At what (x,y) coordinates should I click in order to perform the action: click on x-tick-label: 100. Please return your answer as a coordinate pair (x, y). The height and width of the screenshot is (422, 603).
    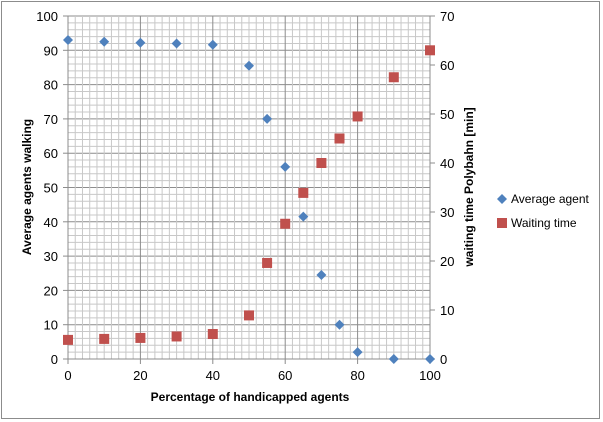
    Looking at the image, I should click on (430, 375).